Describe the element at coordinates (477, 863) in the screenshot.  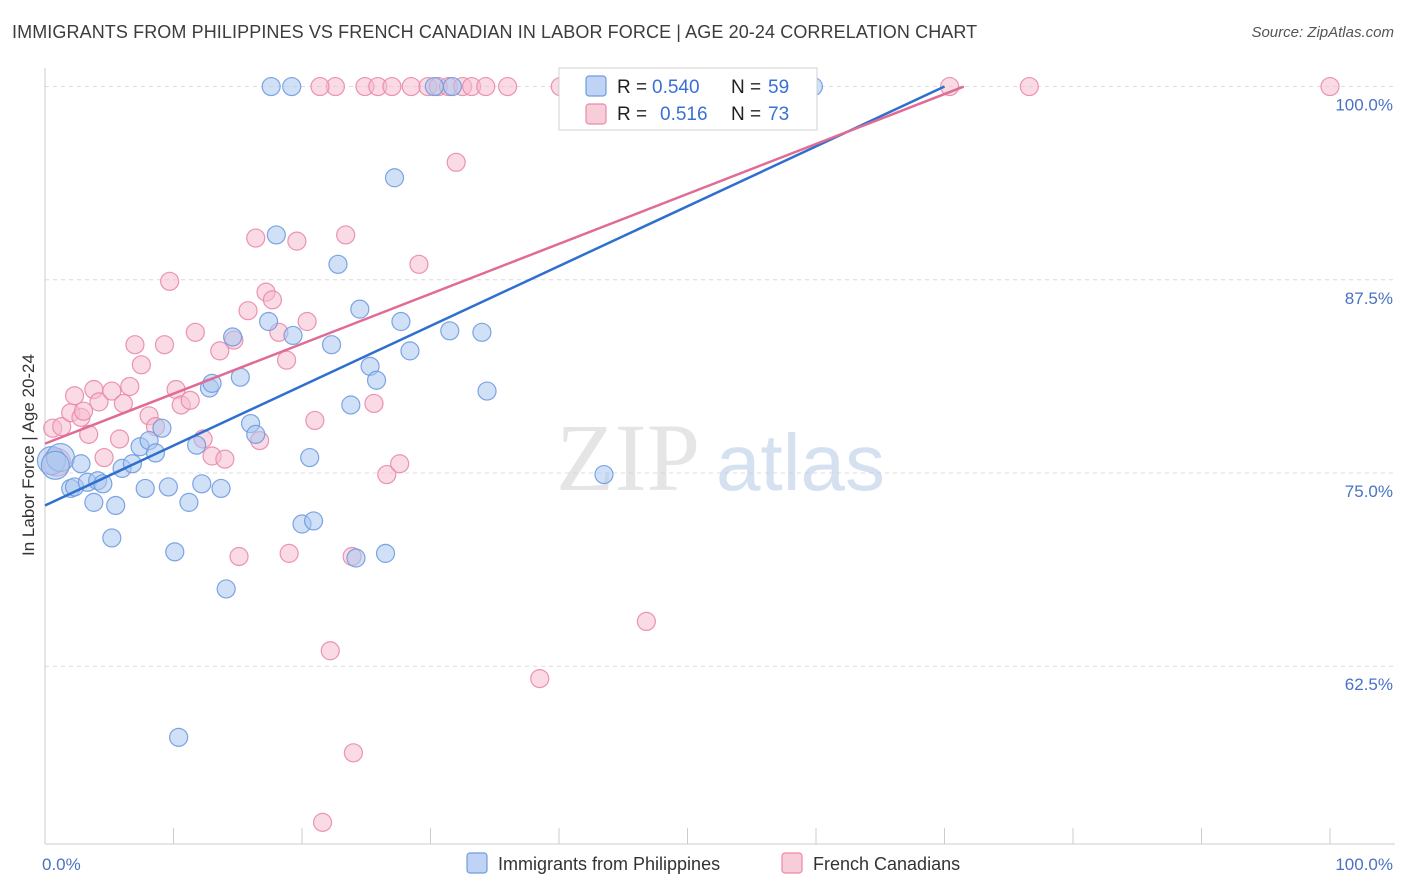
I see `bottom-legend-swatch-philippines` at that location.